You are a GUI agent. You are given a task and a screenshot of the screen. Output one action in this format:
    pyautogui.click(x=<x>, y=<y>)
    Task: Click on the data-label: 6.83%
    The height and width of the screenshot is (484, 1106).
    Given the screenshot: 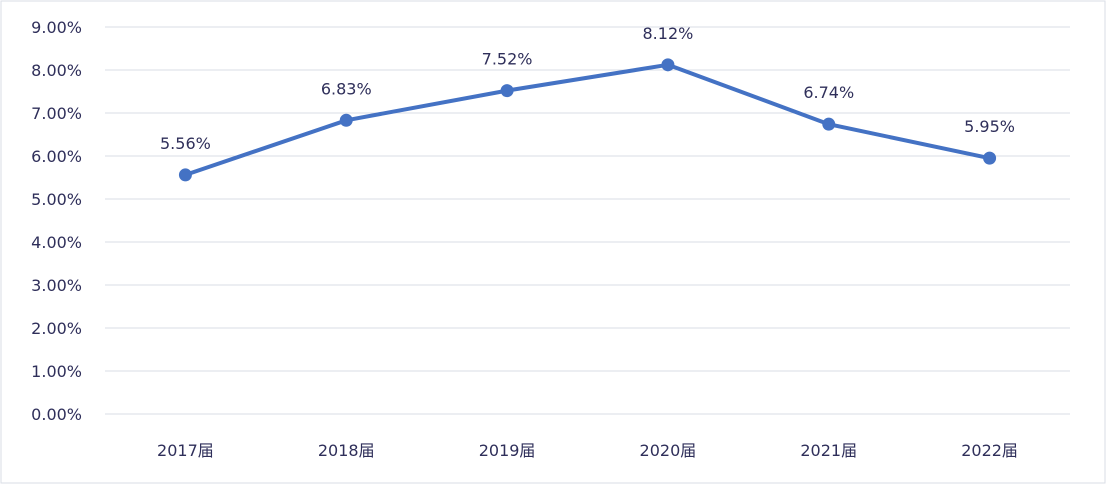 What is the action you would take?
    pyautogui.click(x=346, y=88)
    